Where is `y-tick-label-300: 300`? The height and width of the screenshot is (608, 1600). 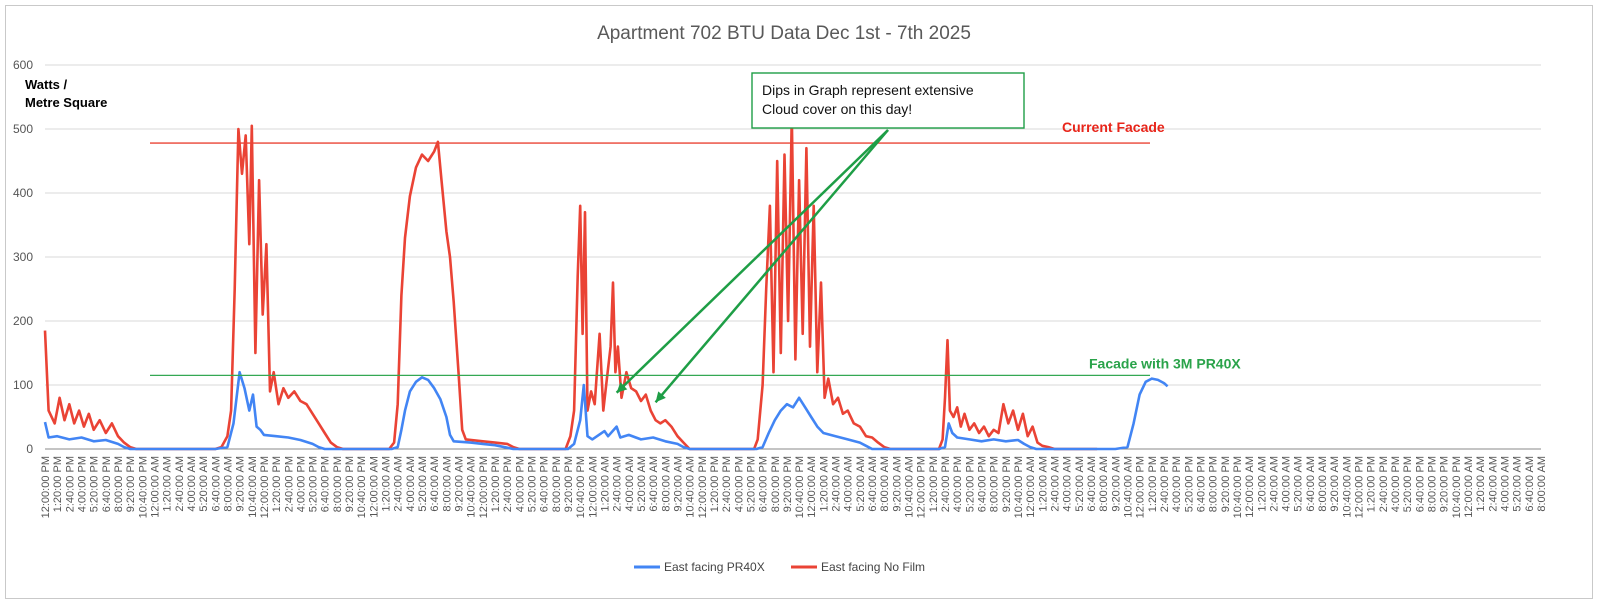 y-tick-label-300: 300 is located at coordinates (23, 257).